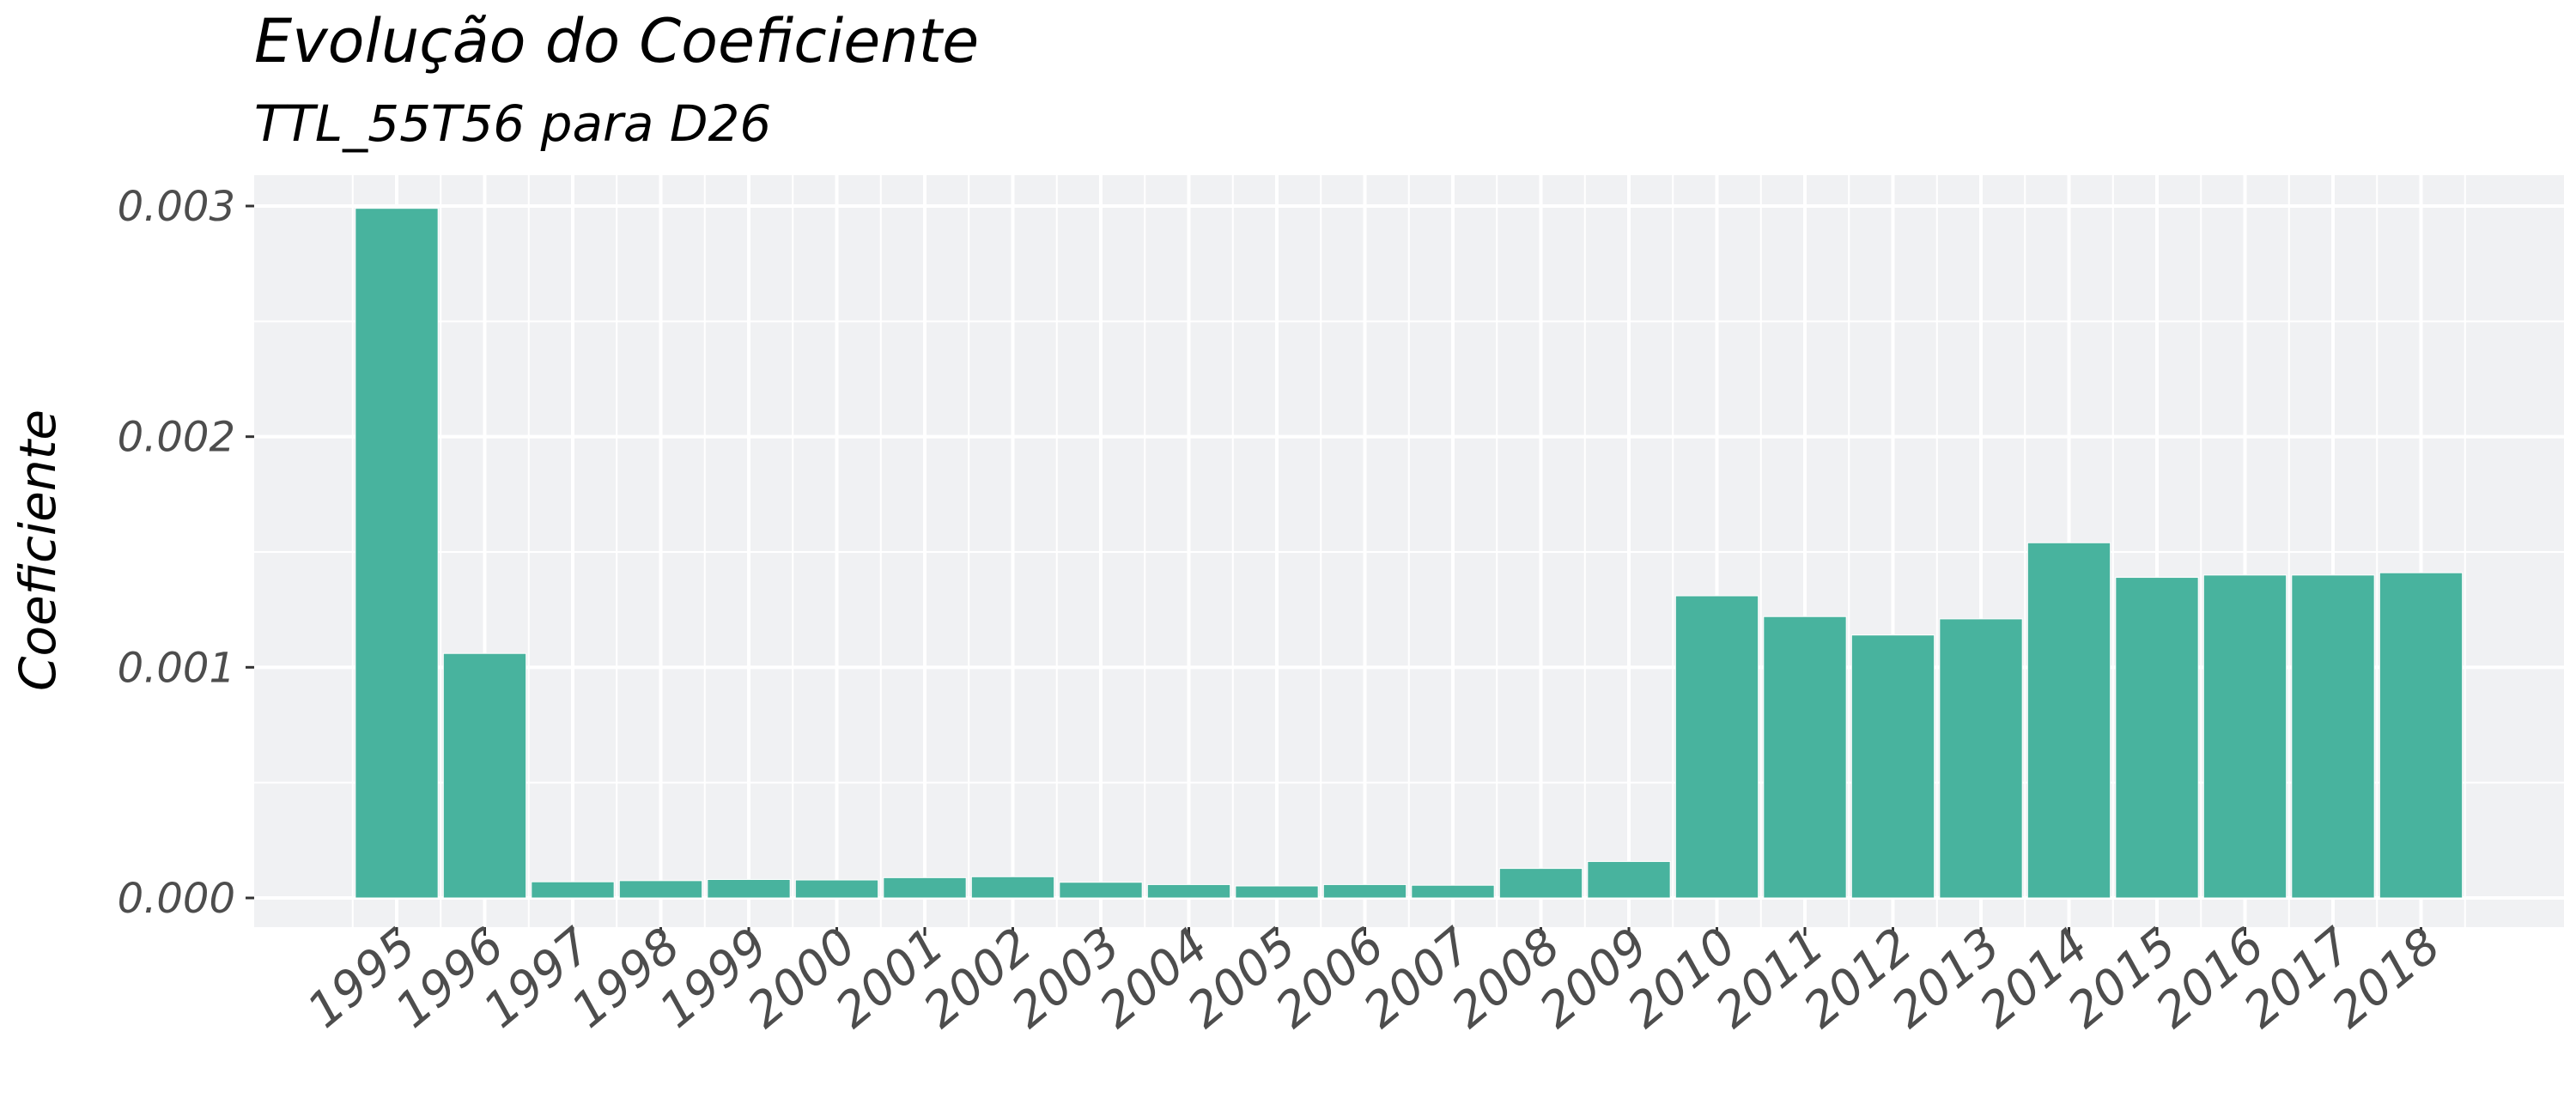  I want to click on y-axis: 0.000 0.001 0.002 0.003, so click(186, 553).